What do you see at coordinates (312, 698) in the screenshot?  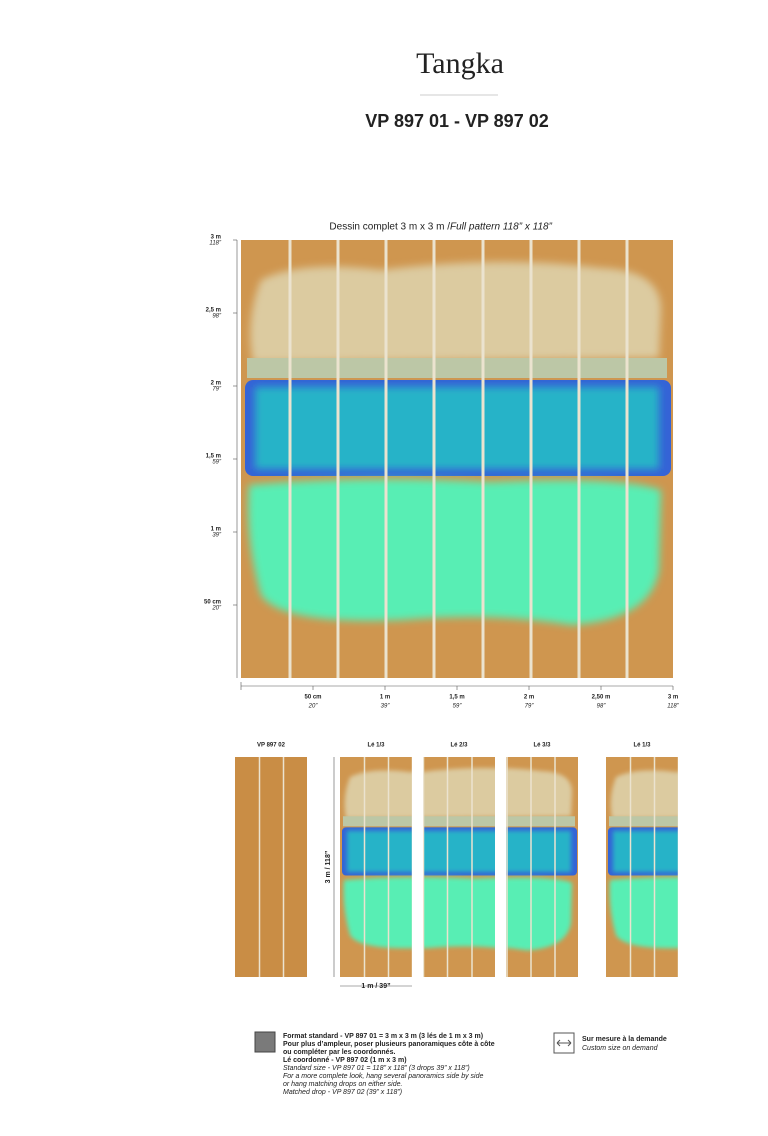 I see `h-metric: 50 cm` at bounding box center [312, 698].